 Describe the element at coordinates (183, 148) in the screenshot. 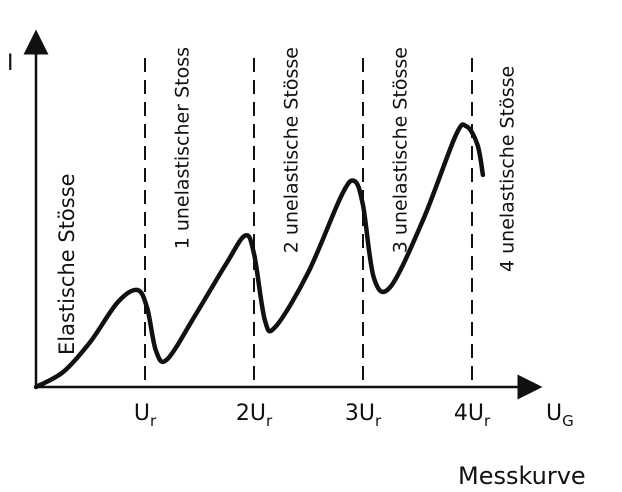

I see `region-label-2: 1 unelastischer Stoss` at that location.